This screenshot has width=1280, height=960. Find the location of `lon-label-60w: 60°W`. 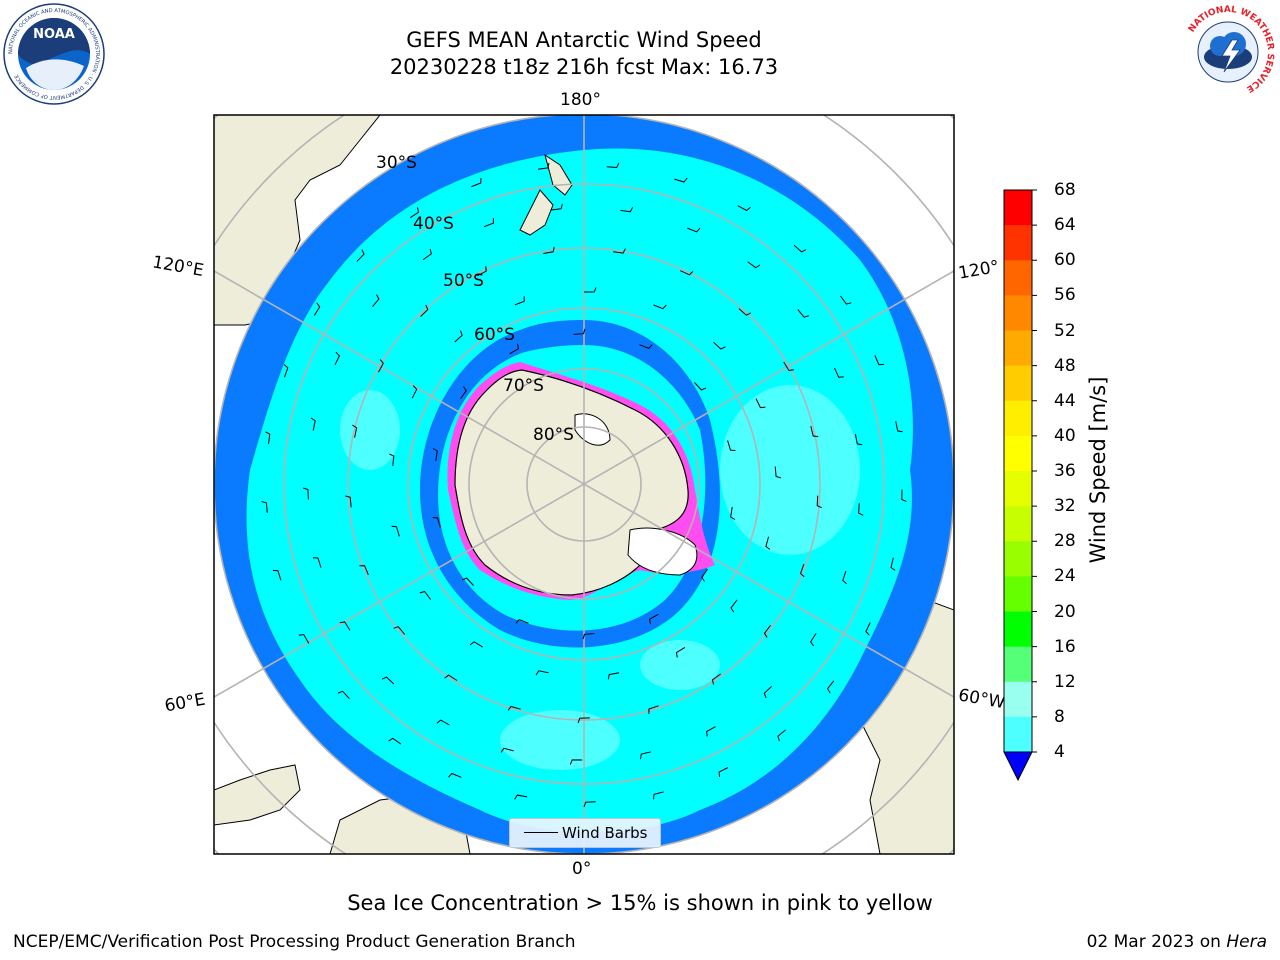

lon-label-60w: 60°W is located at coordinates (982, 699).